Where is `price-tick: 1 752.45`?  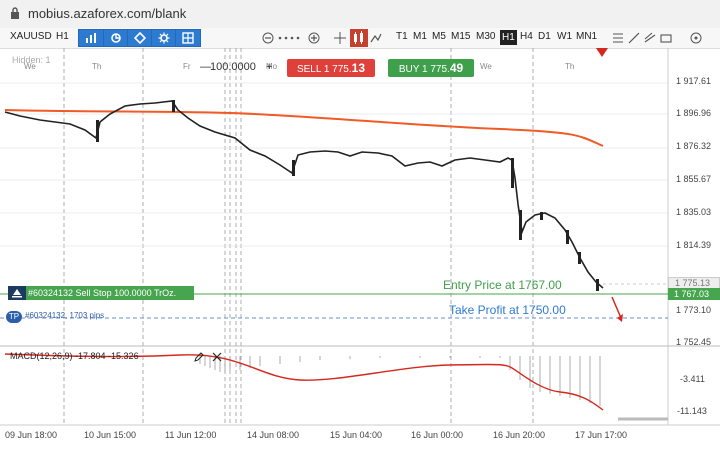 price-tick: 1 752.45 is located at coordinates (694, 342).